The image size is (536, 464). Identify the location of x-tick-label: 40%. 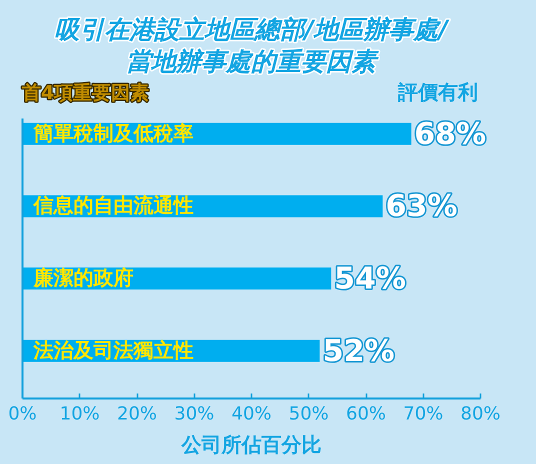
(251, 414).